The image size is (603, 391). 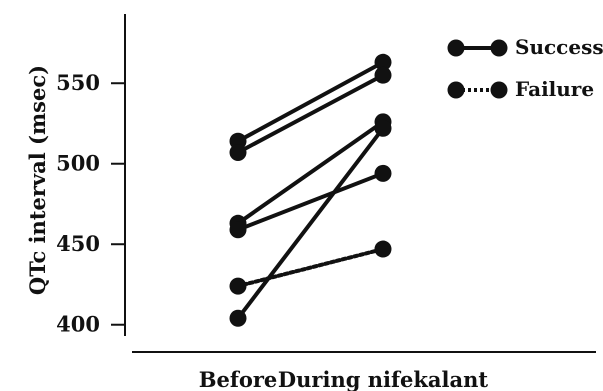 I want to click on x-tick-label: During nifekalant, so click(x=383, y=379).